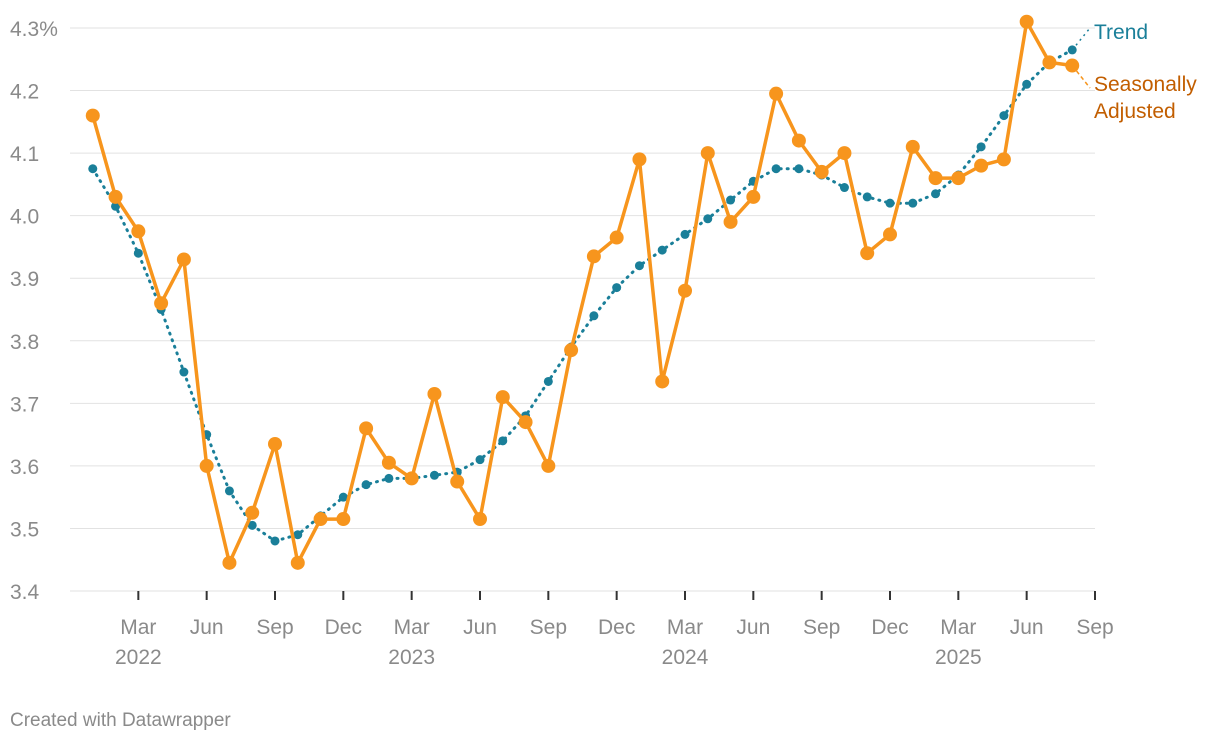 Image resolution: width=1220 pixels, height=746 pixels. Describe the element at coordinates (24, 217) in the screenshot. I see `y-tick-label: 4.0` at that location.